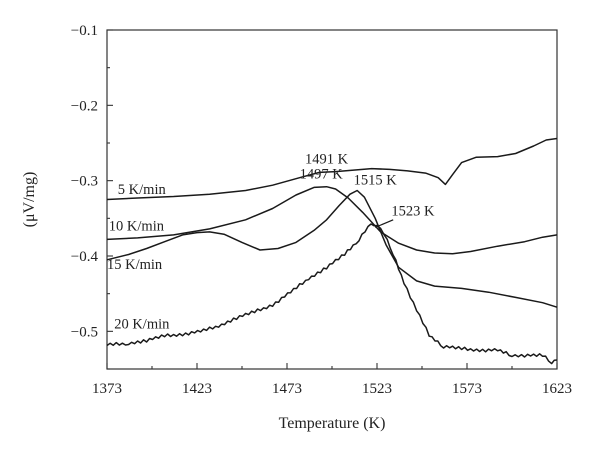 The height and width of the screenshot is (455, 600). What do you see at coordinates (287, 389) in the screenshot?
I see `x-tick-label: 1473` at bounding box center [287, 389].